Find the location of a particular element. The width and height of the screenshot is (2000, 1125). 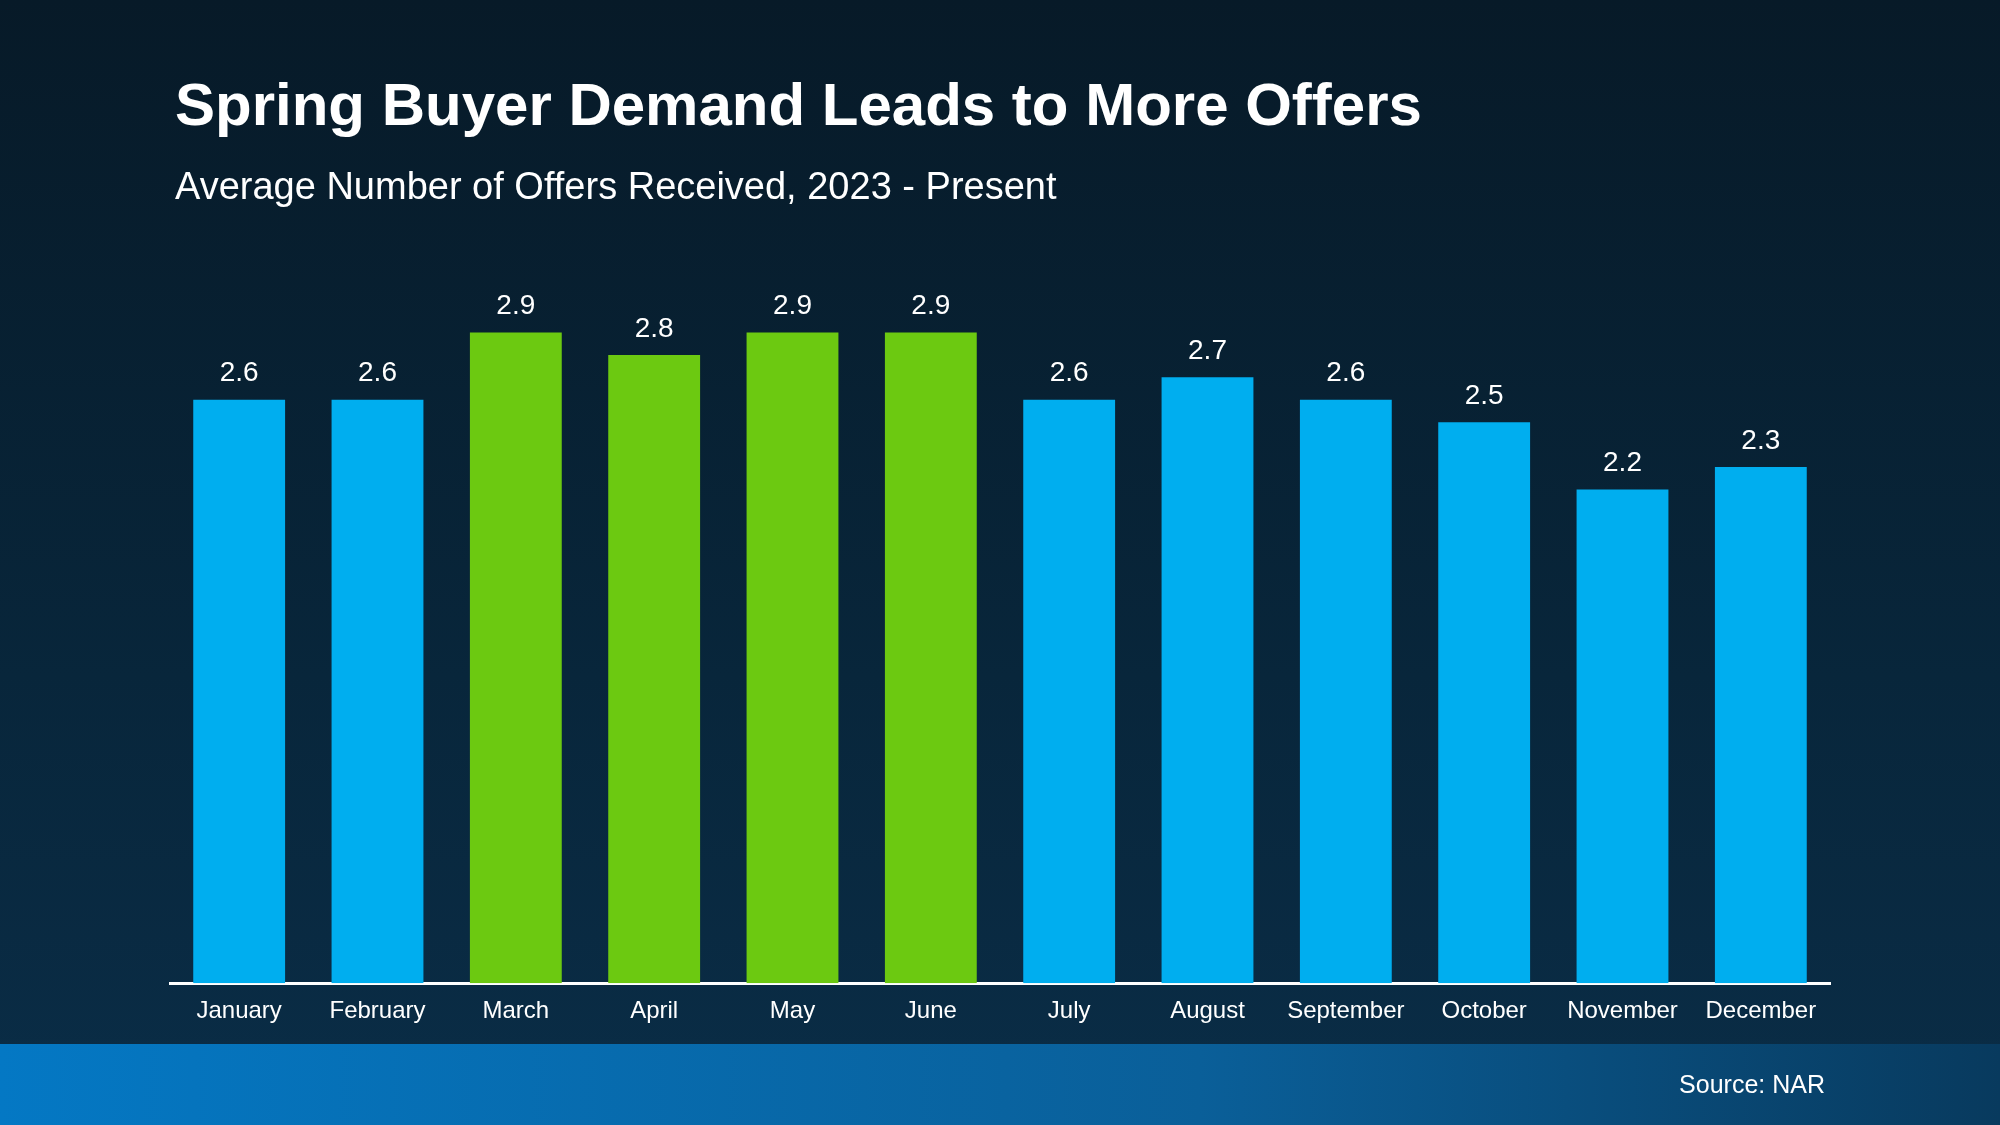

x-tick-label: June is located at coordinates (930, 1010).